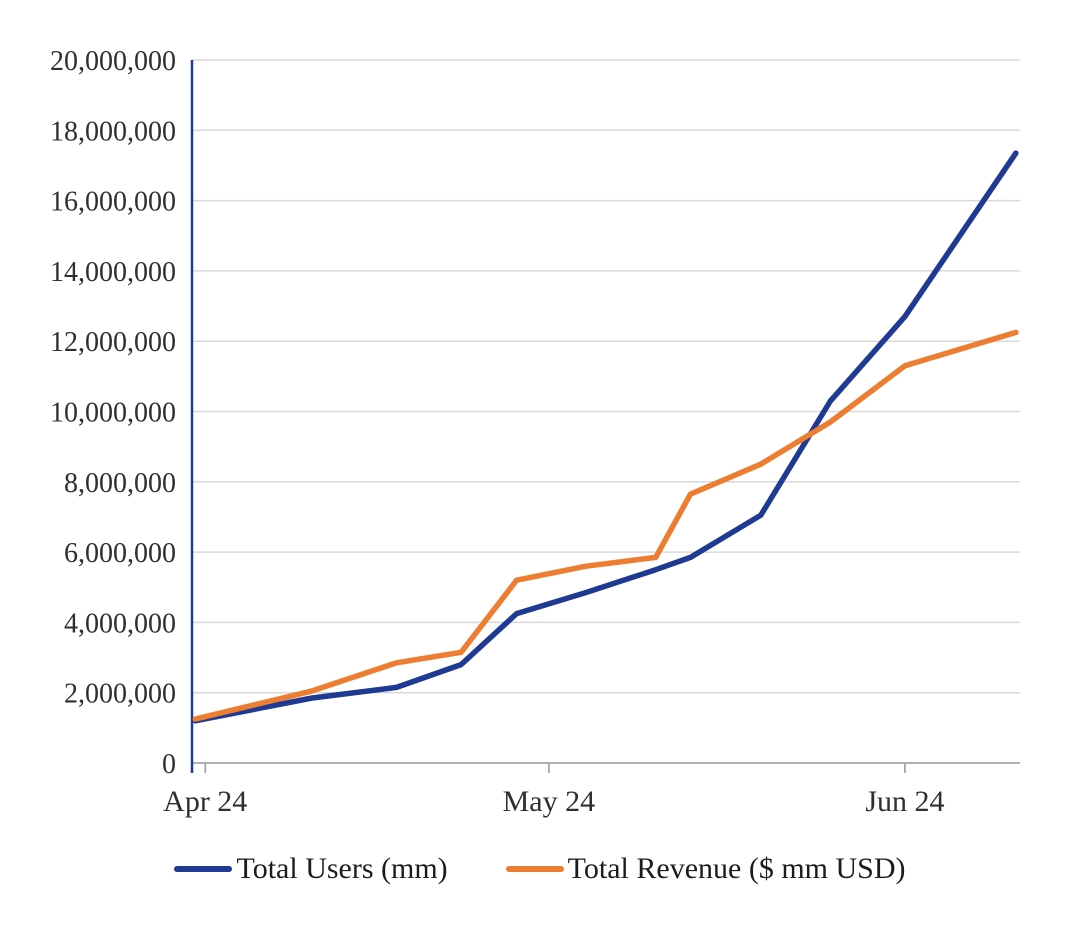 The width and height of the screenshot is (1080, 928). I want to click on y-axis-tick-label: 12,000,000, so click(113, 342).